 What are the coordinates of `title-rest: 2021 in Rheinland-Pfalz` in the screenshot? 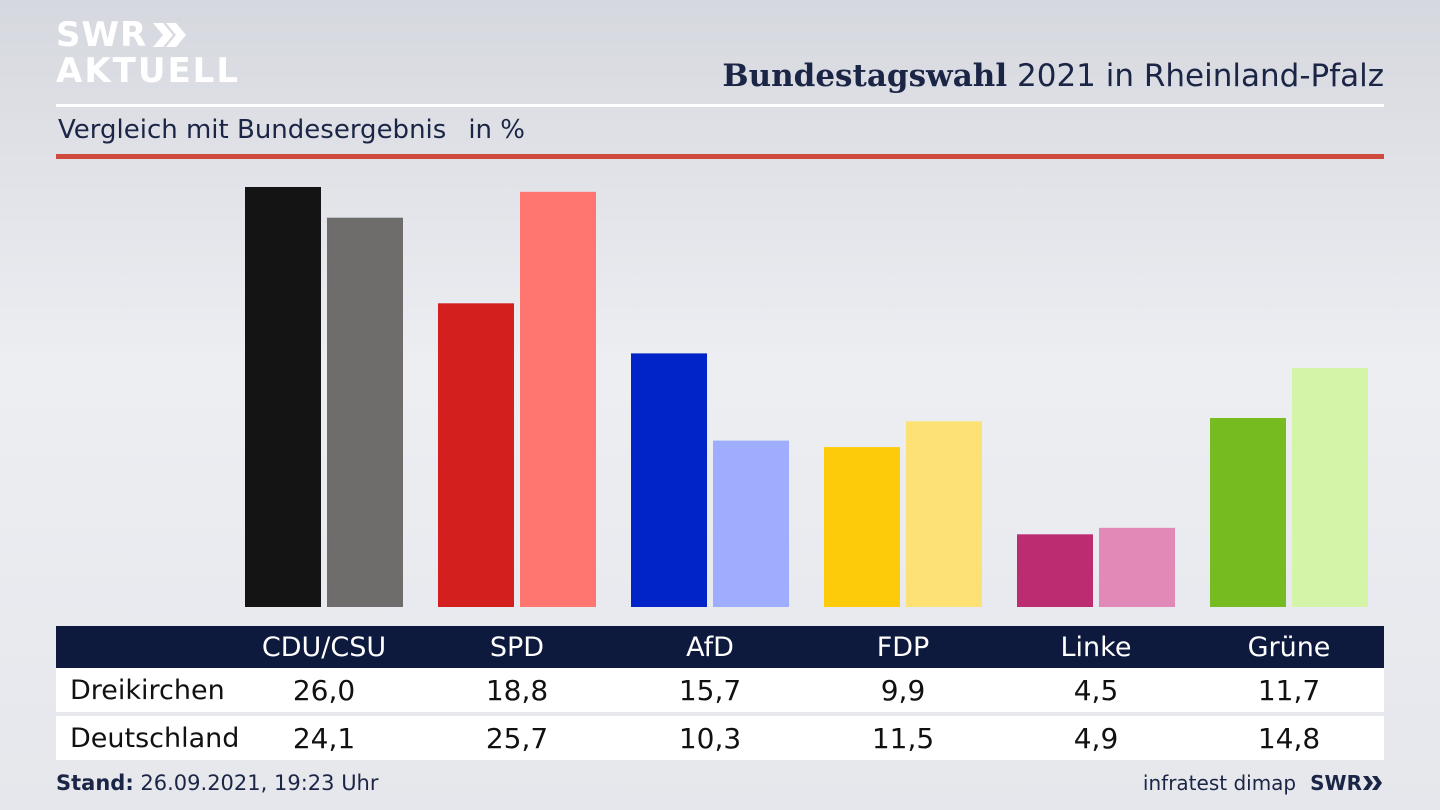 It's located at (1200, 76).